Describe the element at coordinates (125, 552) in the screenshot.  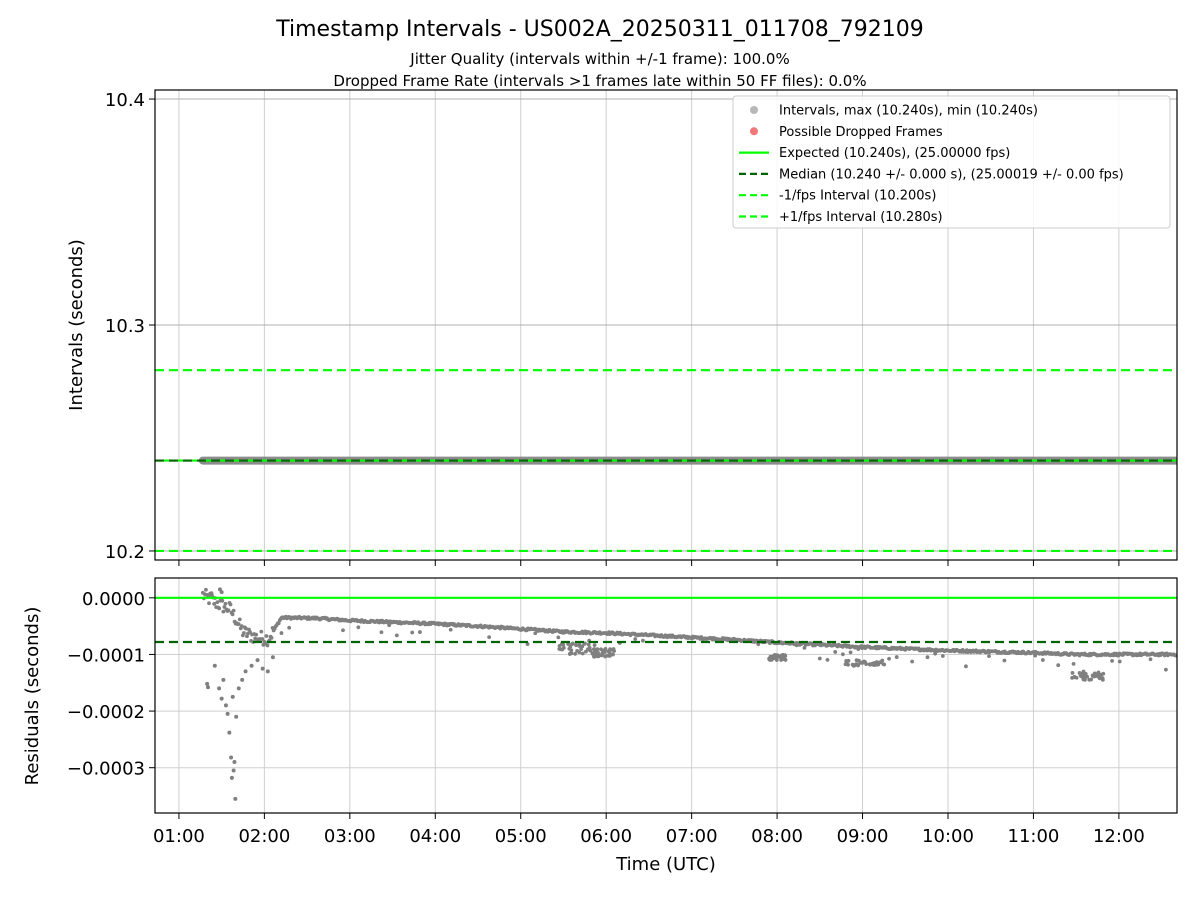
I see `top-y-tick-label-0: 10.2` at that location.